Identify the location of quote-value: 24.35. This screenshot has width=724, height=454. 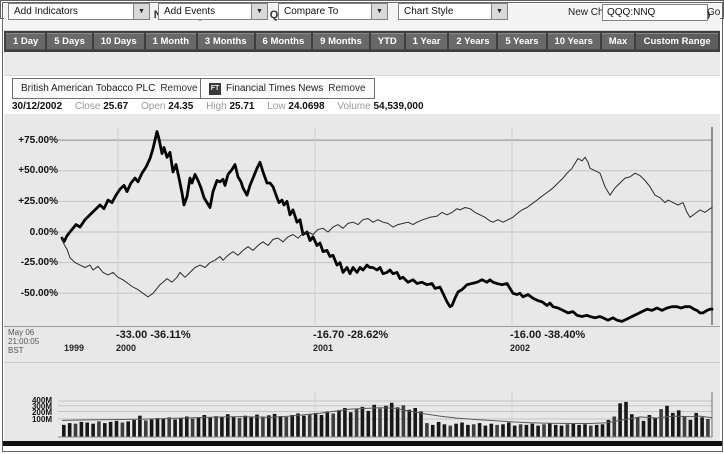
(181, 106).